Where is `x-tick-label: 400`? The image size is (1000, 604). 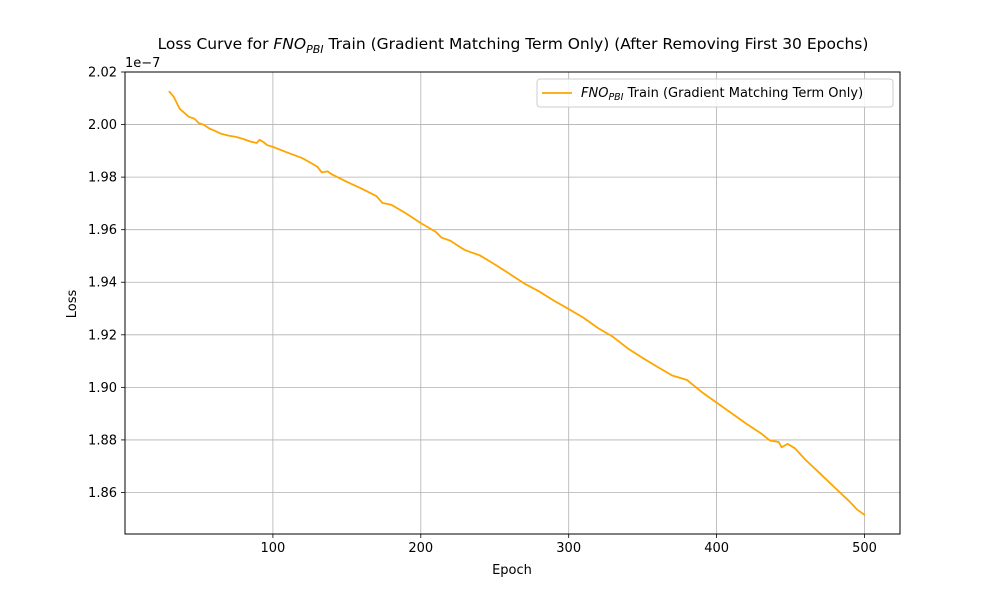
x-tick-label: 400 is located at coordinates (716, 548).